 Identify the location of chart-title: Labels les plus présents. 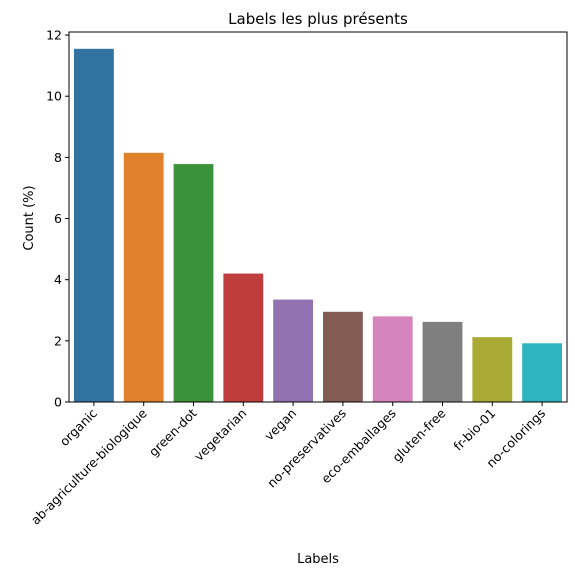
(318, 19).